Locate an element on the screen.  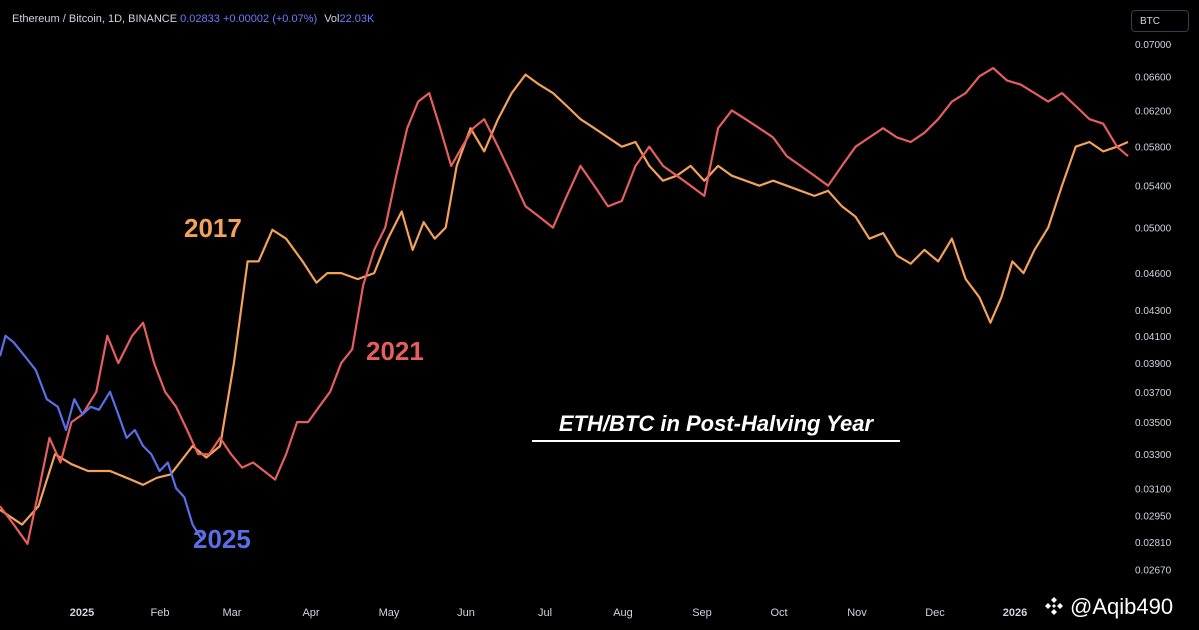
series-line-2025 is located at coordinates (101, 436).